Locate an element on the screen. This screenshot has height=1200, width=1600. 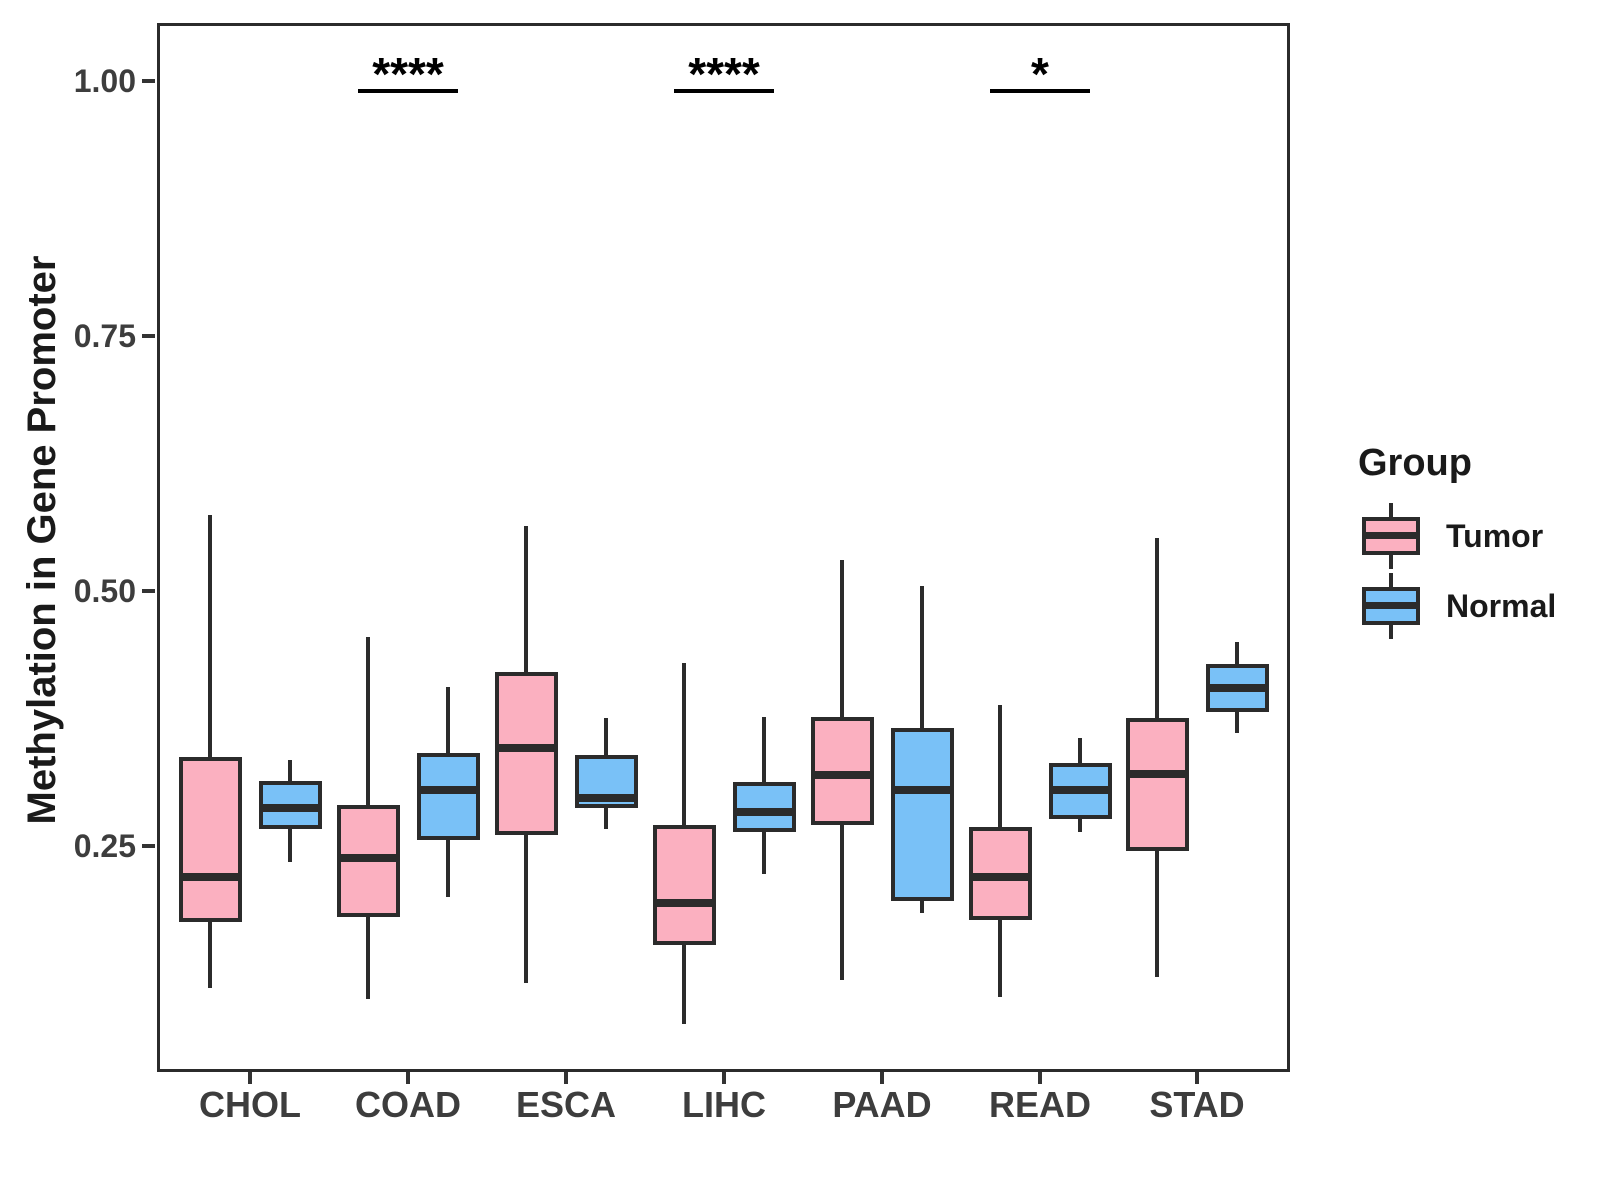
median-line-lihc-tumor is located at coordinates (684, 902).